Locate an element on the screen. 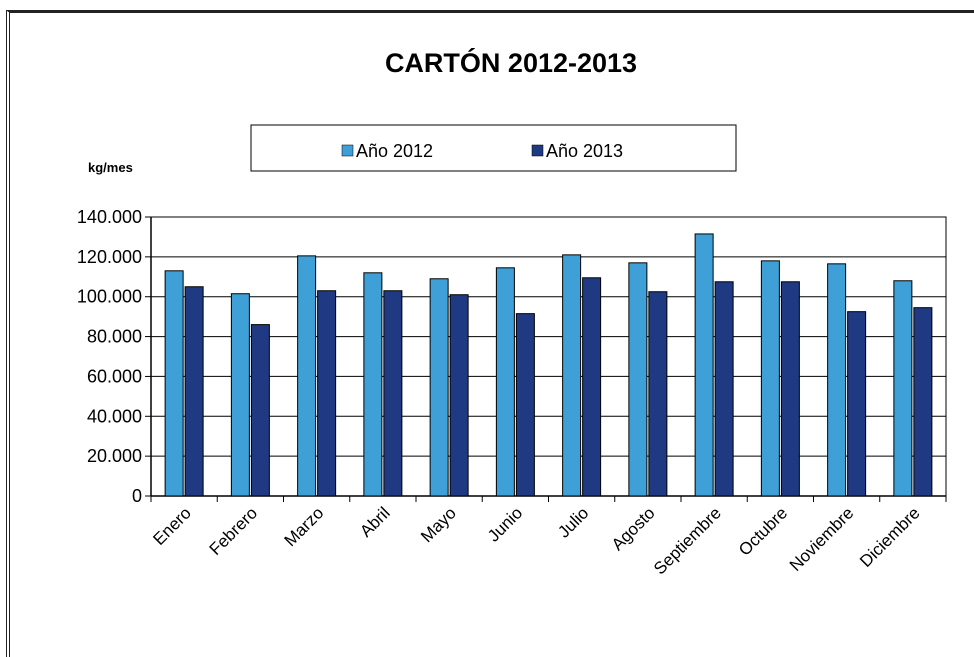 The image size is (974, 657). y-tick-label: 80.000 is located at coordinates (114, 337).